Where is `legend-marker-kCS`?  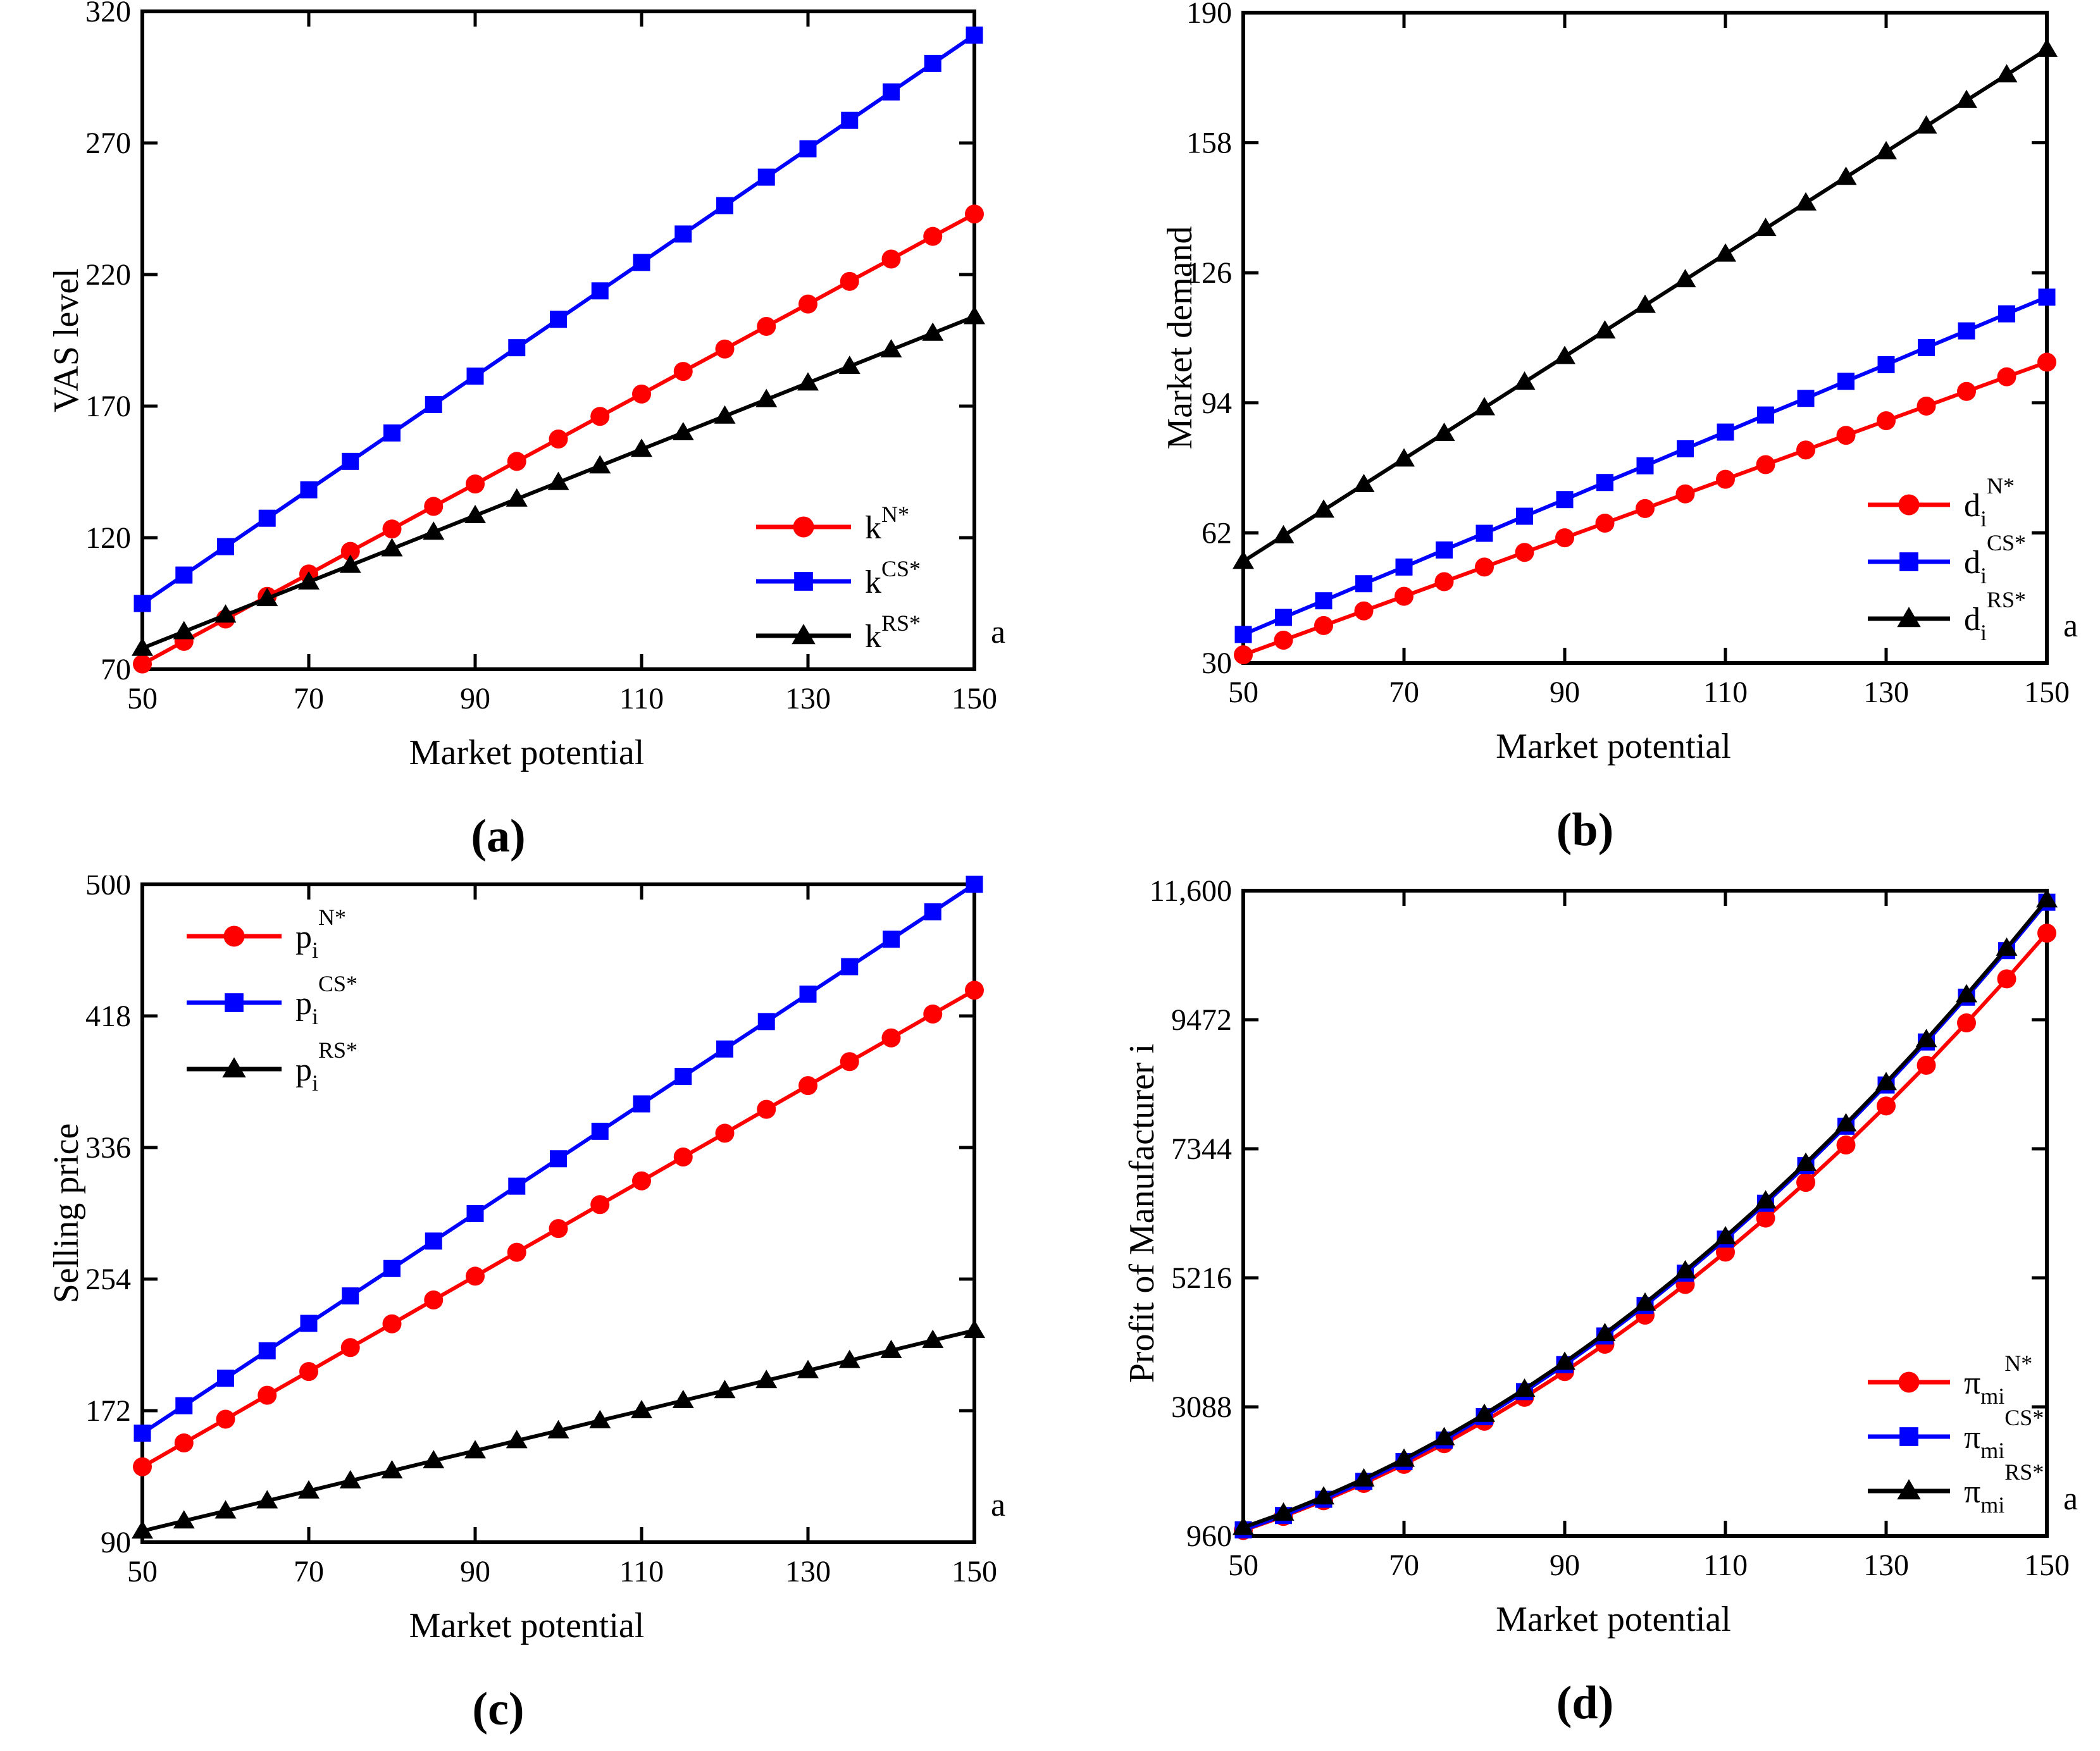 legend-marker-kCS is located at coordinates (803, 582).